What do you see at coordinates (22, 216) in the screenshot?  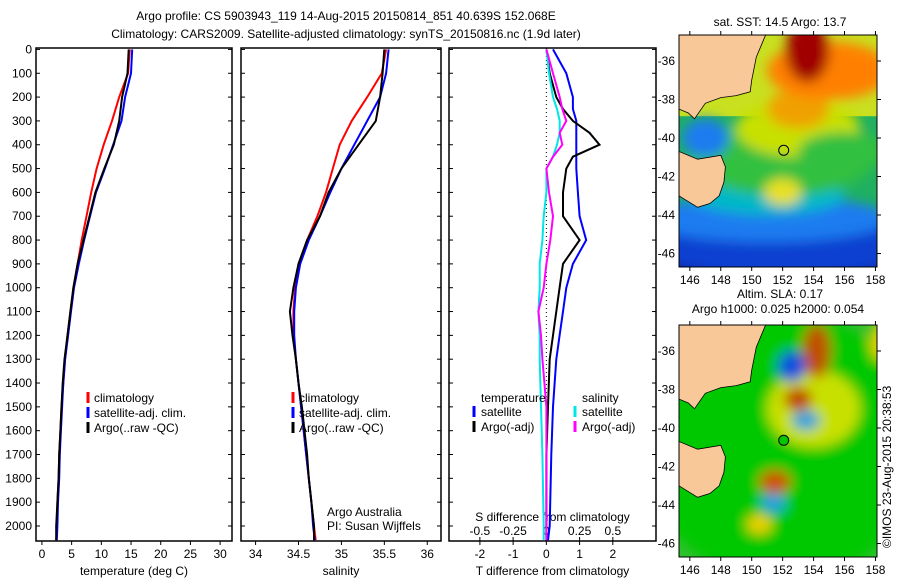 I see `y-tick-label: 700` at bounding box center [22, 216].